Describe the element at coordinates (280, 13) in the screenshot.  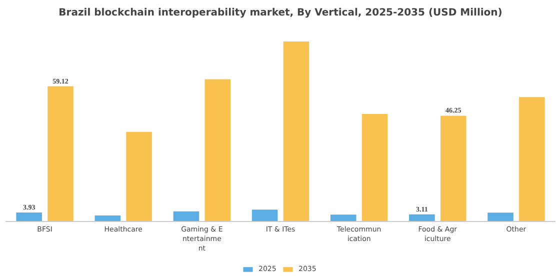
I see `chart-title: Brazil blockchain interoperability market, By Vertical, 2025-2035 (USD Million)` at that location.